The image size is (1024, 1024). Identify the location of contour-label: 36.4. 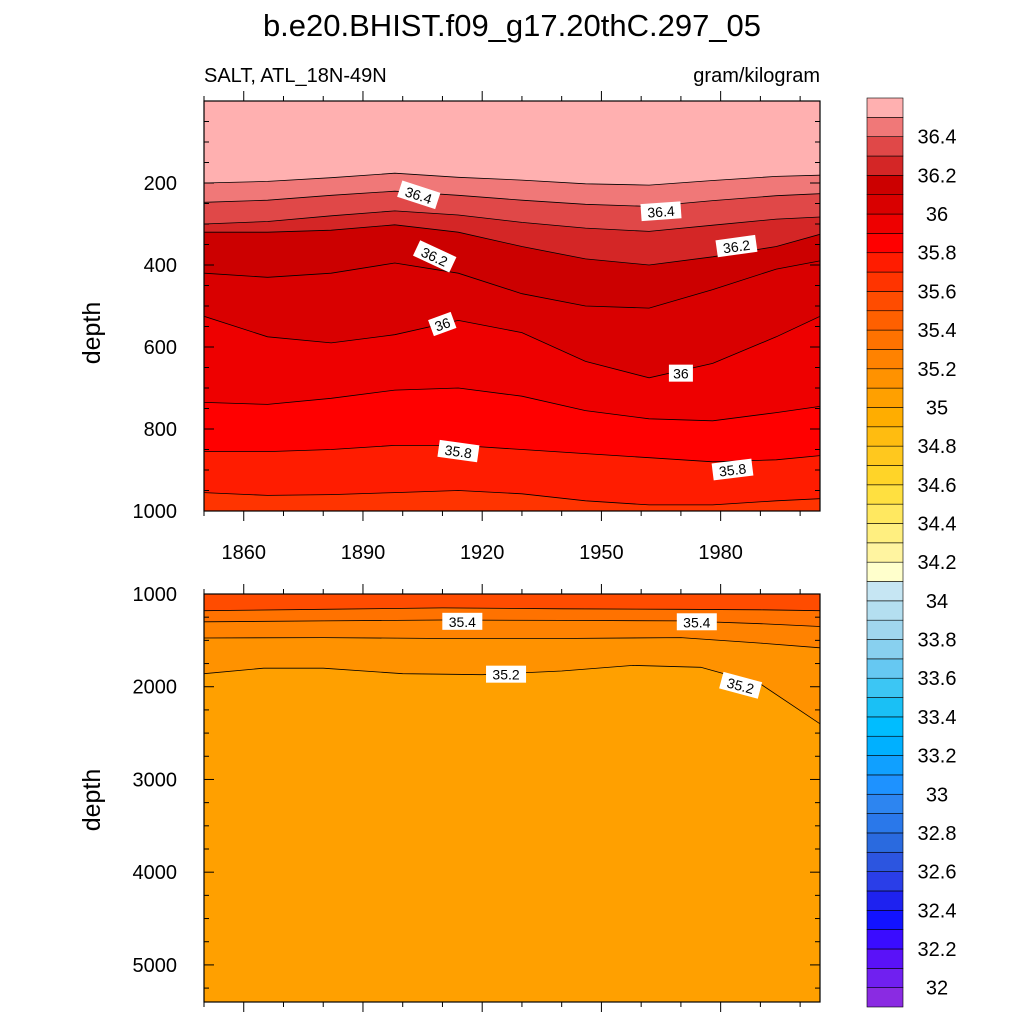
(661, 211).